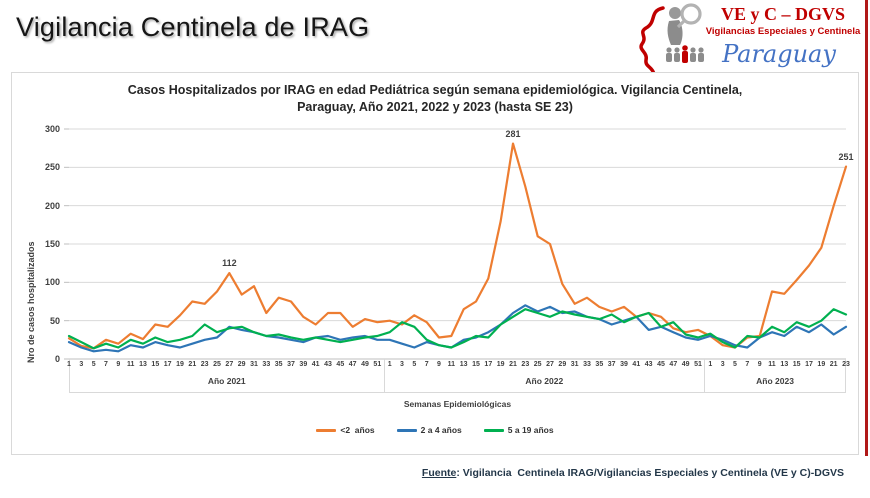  What do you see at coordinates (782, 14) in the screenshot?
I see `logo-org-name: VE y C – DGVS` at bounding box center [782, 14].